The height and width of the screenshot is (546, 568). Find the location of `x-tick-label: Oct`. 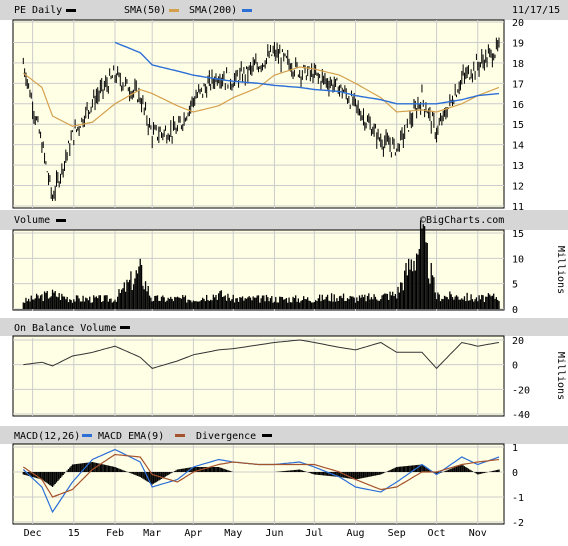

x-tick-label: Oct is located at coordinates (437, 533).